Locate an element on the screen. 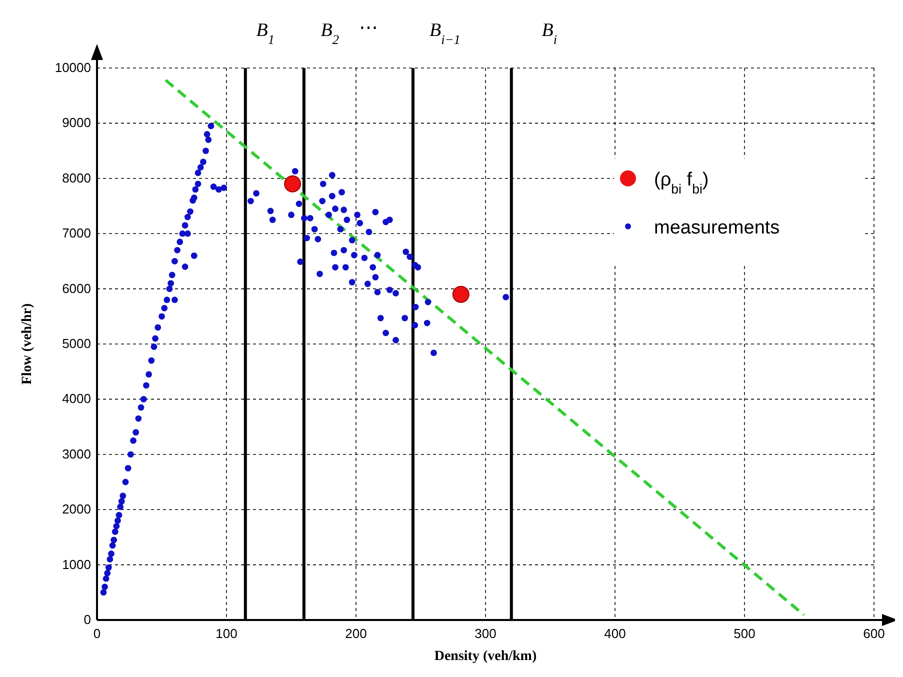 This screenshot has width=903, height=677. y-tick-label: 3000 is located at coordinates (76, 454).